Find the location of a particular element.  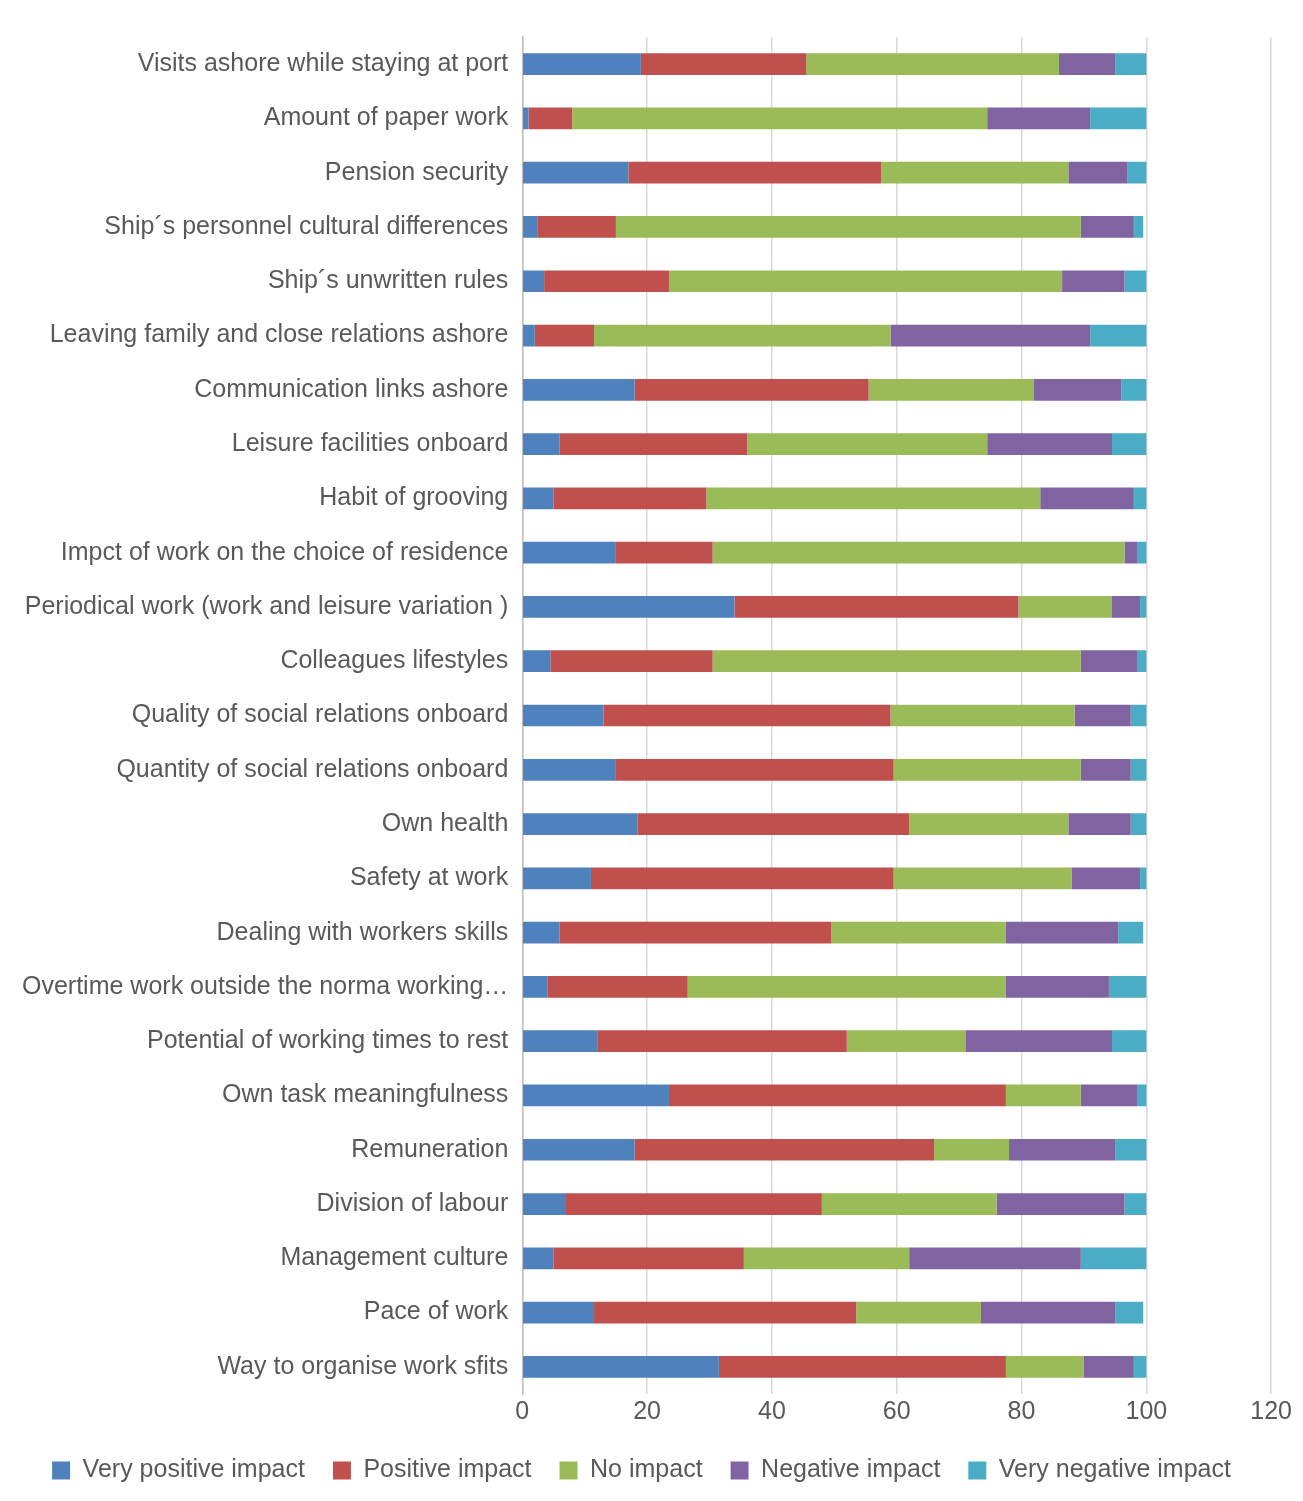

y-tick-label: Management culture is located at coordinates (394, 1256).